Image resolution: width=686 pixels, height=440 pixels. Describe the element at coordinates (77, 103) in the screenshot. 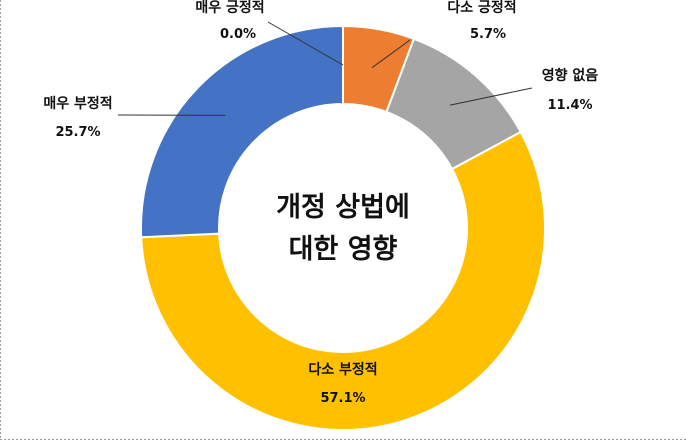

I see `category-label-4: 매우 부정적` at that location.